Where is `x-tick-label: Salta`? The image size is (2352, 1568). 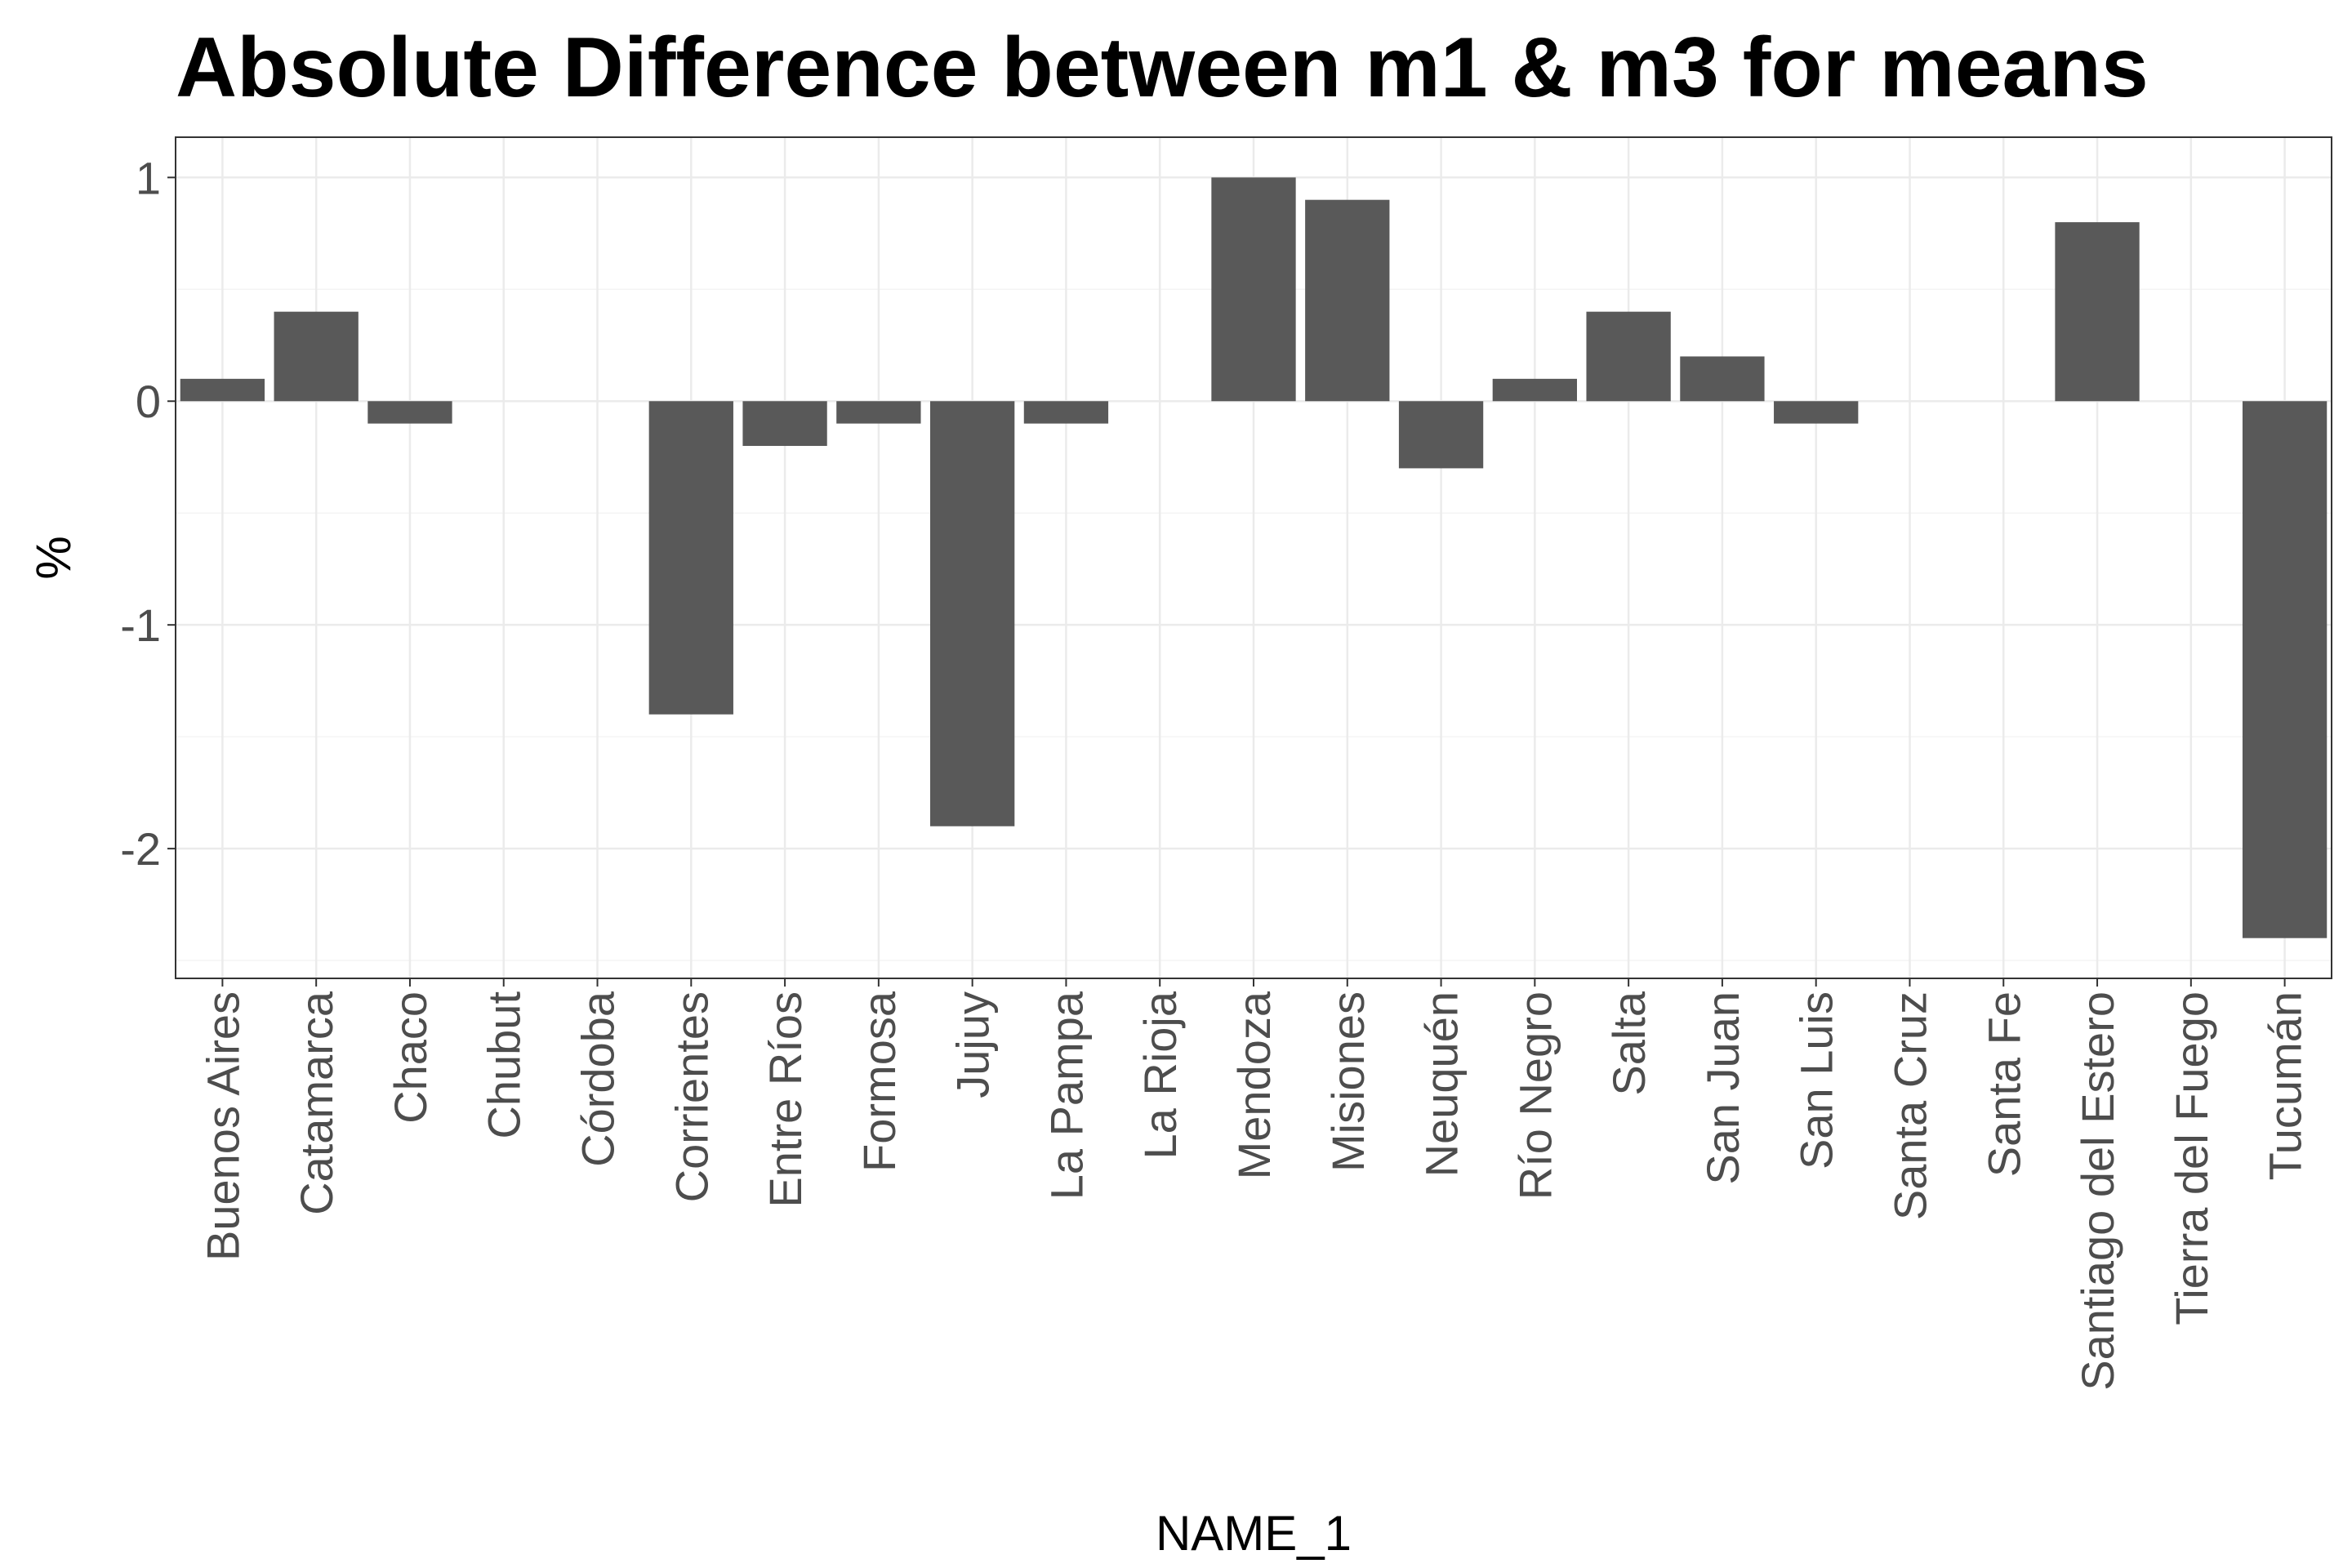 x-tick-label: Salta is located at coordinates (1629, 1043).